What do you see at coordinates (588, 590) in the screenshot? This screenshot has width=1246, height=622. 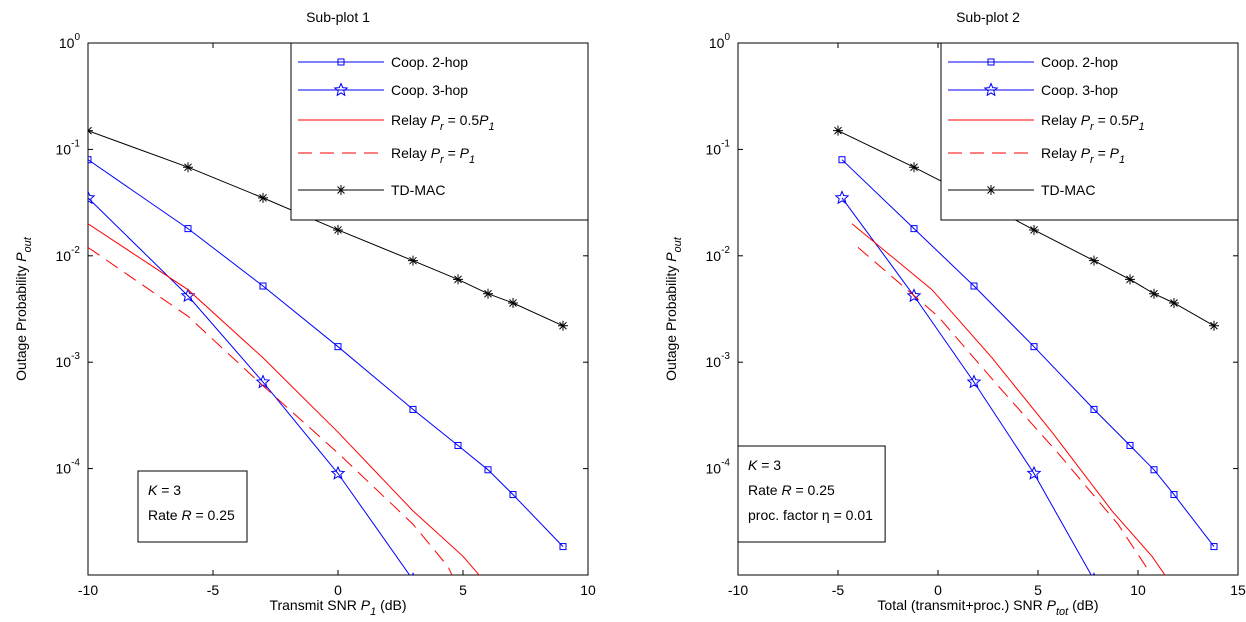 I see `x-tick-label: 10` at bounding box center [588, 590].